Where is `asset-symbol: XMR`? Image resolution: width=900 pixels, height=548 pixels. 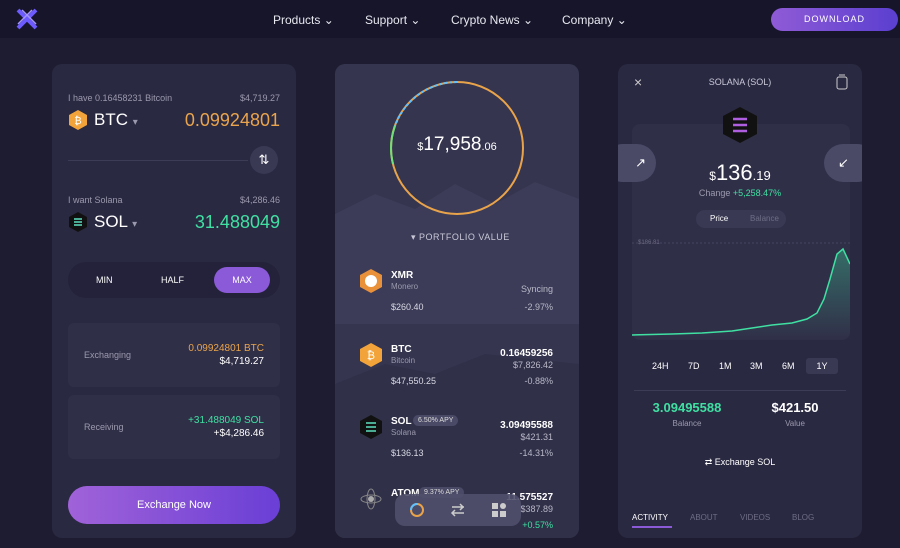
asset-symbol: XMR is located at coordinates (402, 275).